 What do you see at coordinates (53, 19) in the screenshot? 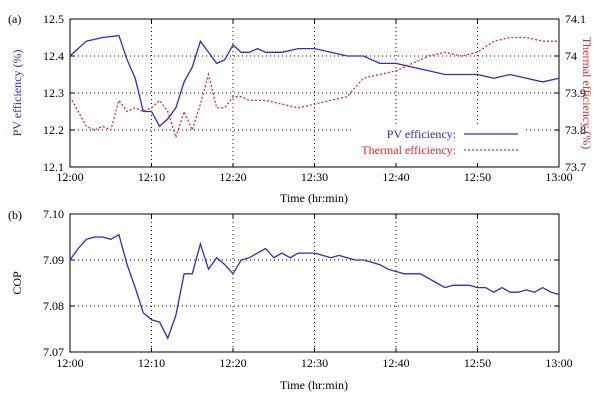
I see `y-tick-label-left: 12.5` at bounding box center [53, 19].